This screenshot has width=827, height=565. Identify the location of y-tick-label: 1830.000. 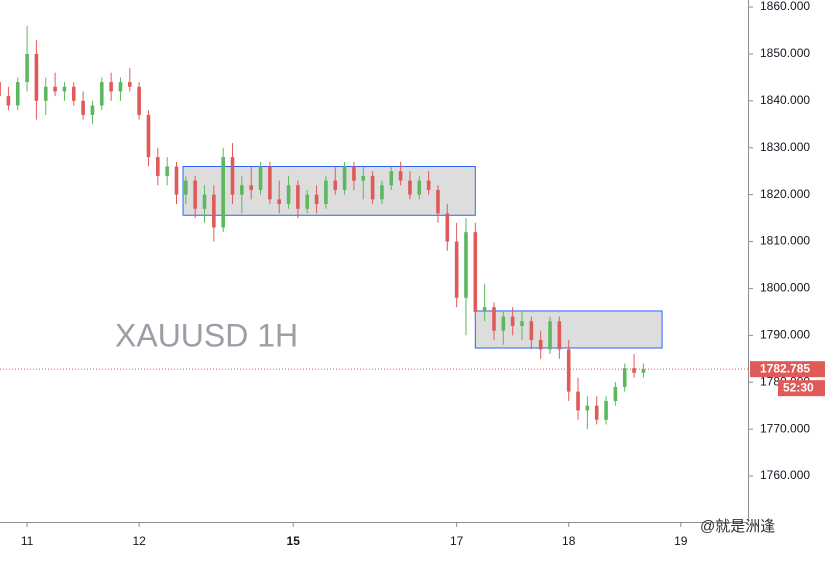
(785, 147).